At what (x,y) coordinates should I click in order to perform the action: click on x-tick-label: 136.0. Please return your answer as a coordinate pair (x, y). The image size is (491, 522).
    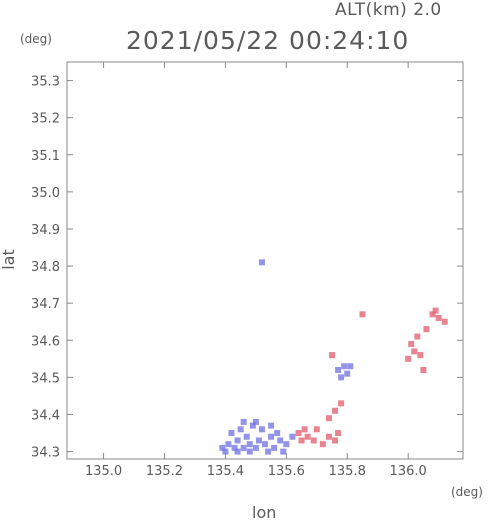
    Looking at the image, I should click on (408, 471).